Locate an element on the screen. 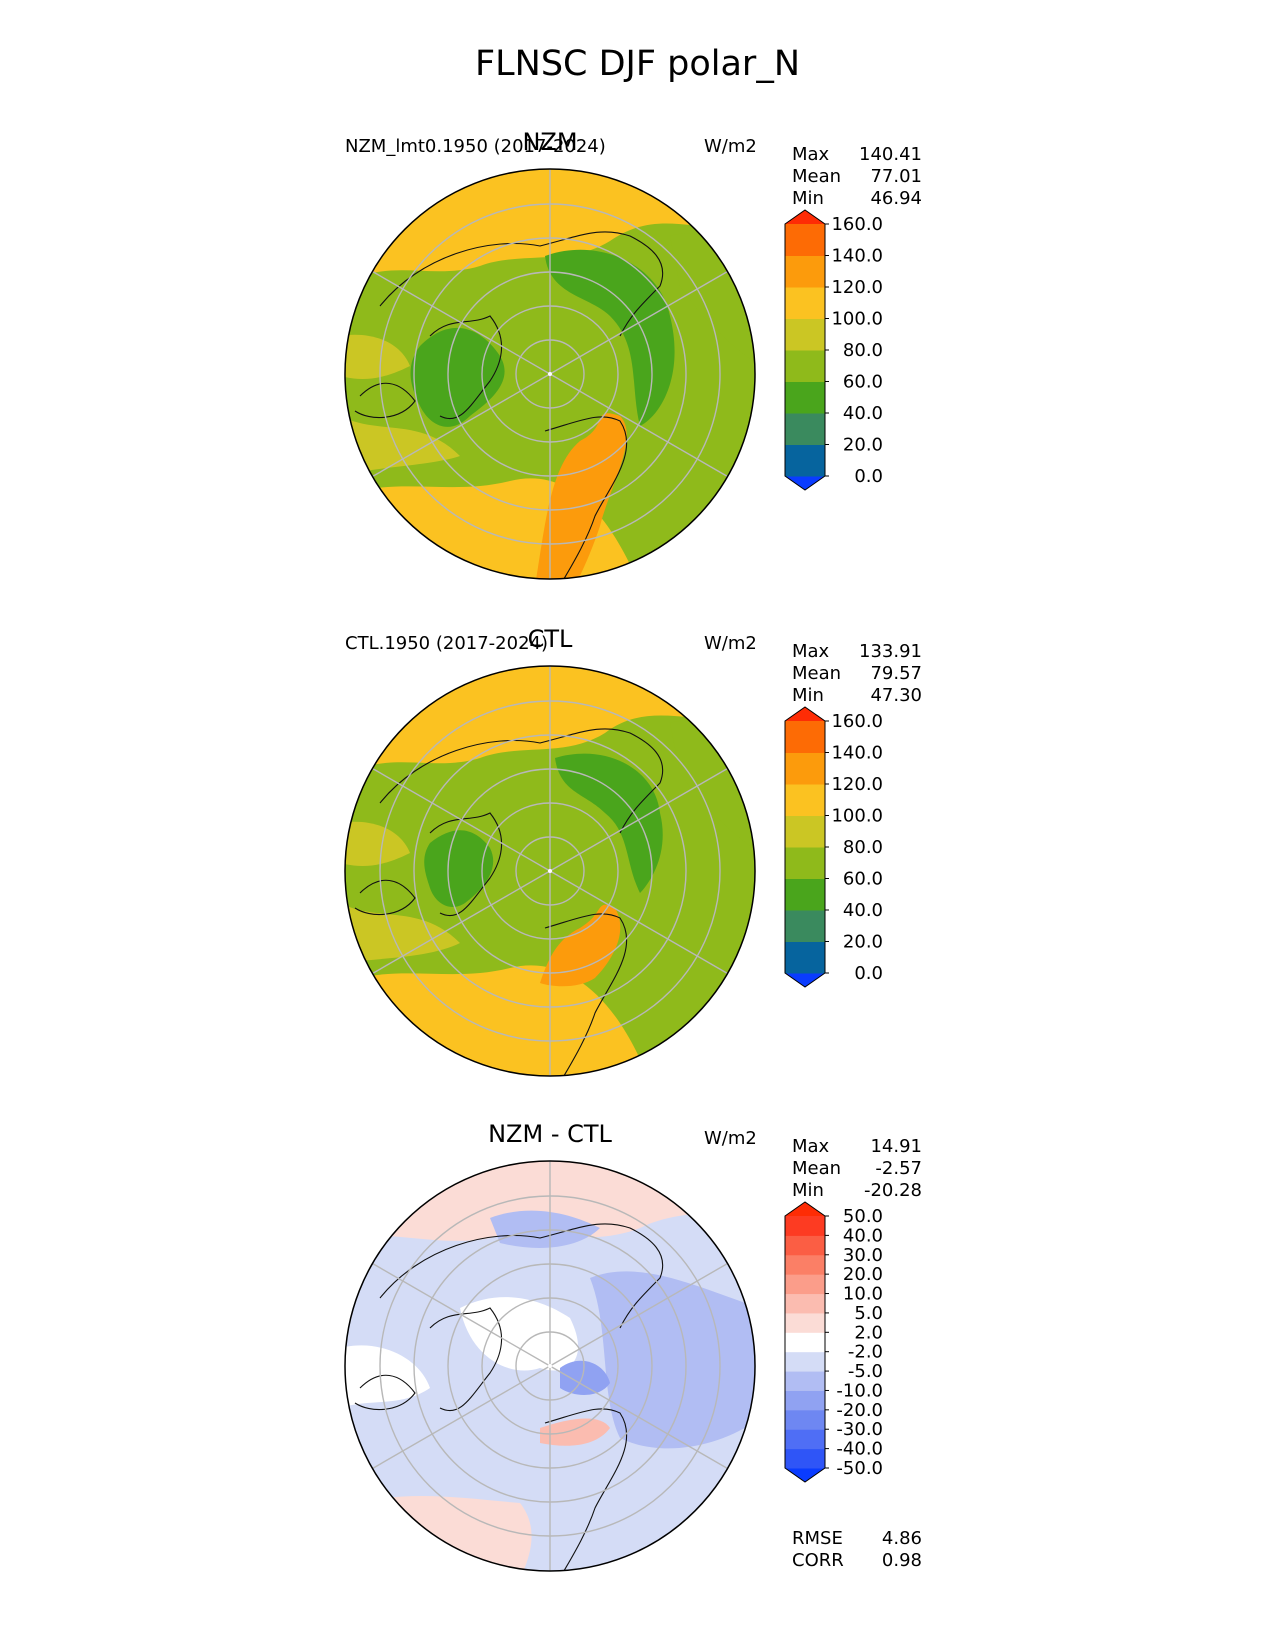 The width and height of the screenshot is (1275, 1650). stat-min: Min -20.28 is located at coordinates (857, 1190).